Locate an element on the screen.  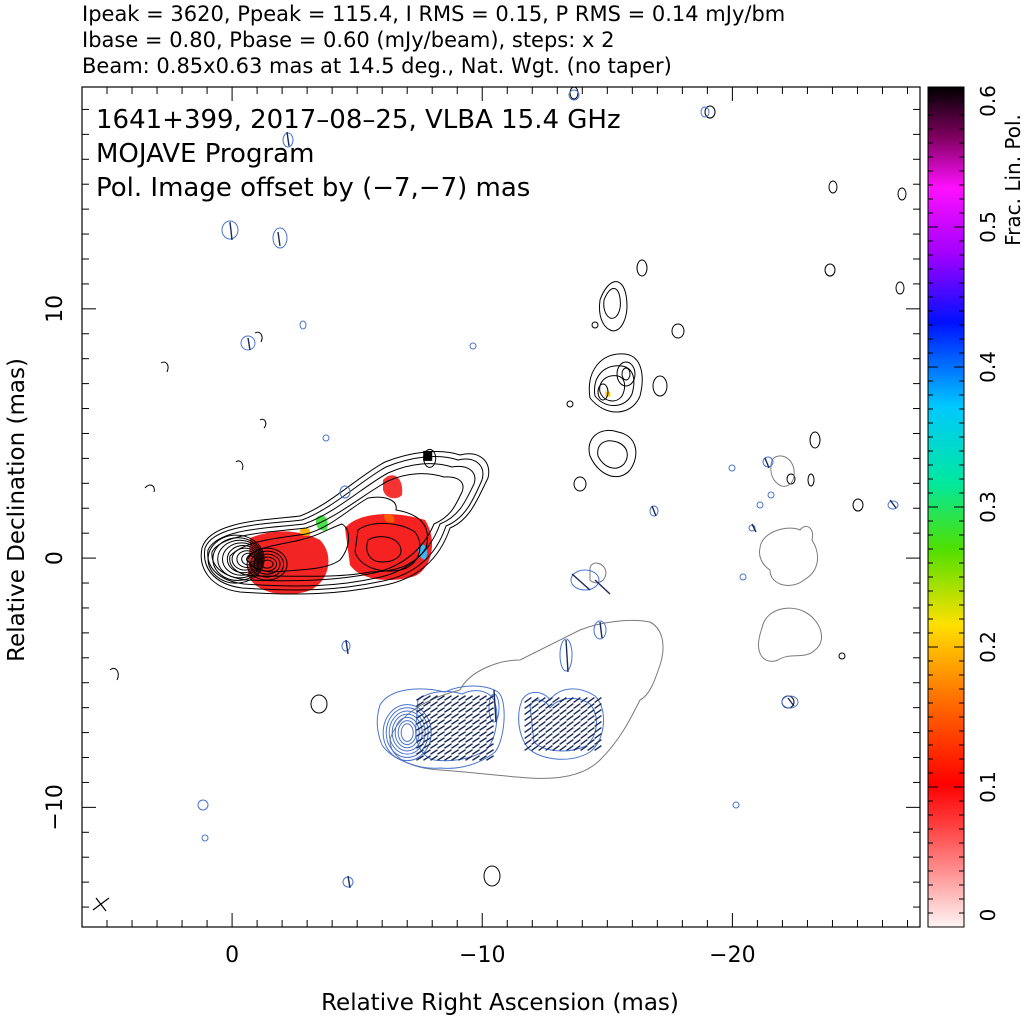
x-tick-label-2: −20 is located at coordinates (732, 955).